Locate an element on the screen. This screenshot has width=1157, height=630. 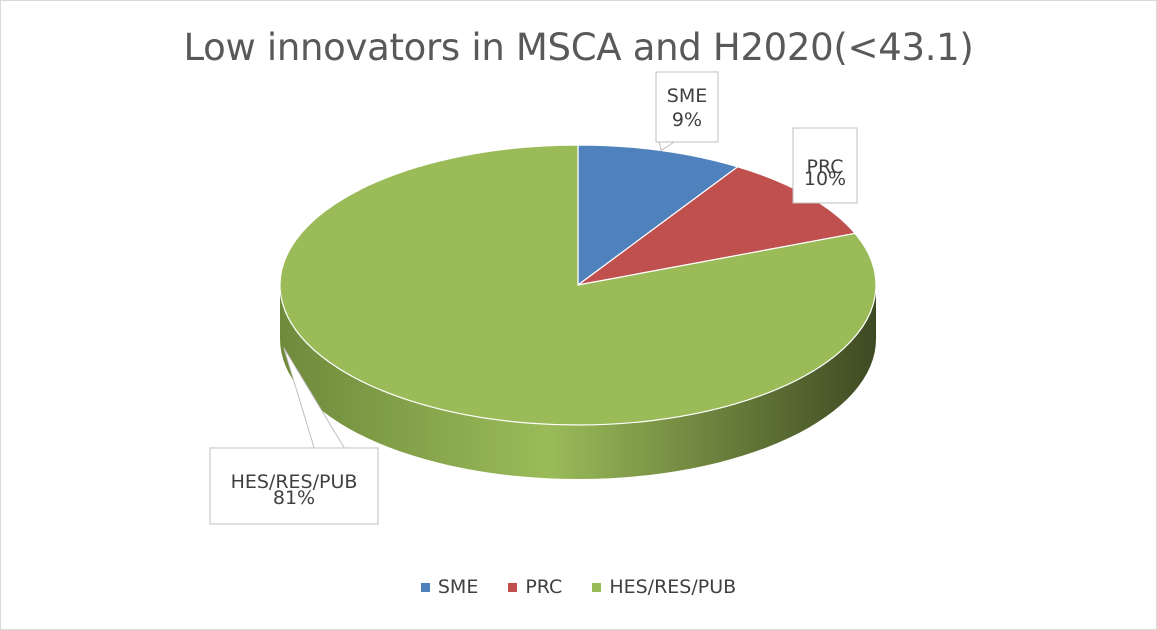
callout-box-sme is located at coordinates (687, 107).